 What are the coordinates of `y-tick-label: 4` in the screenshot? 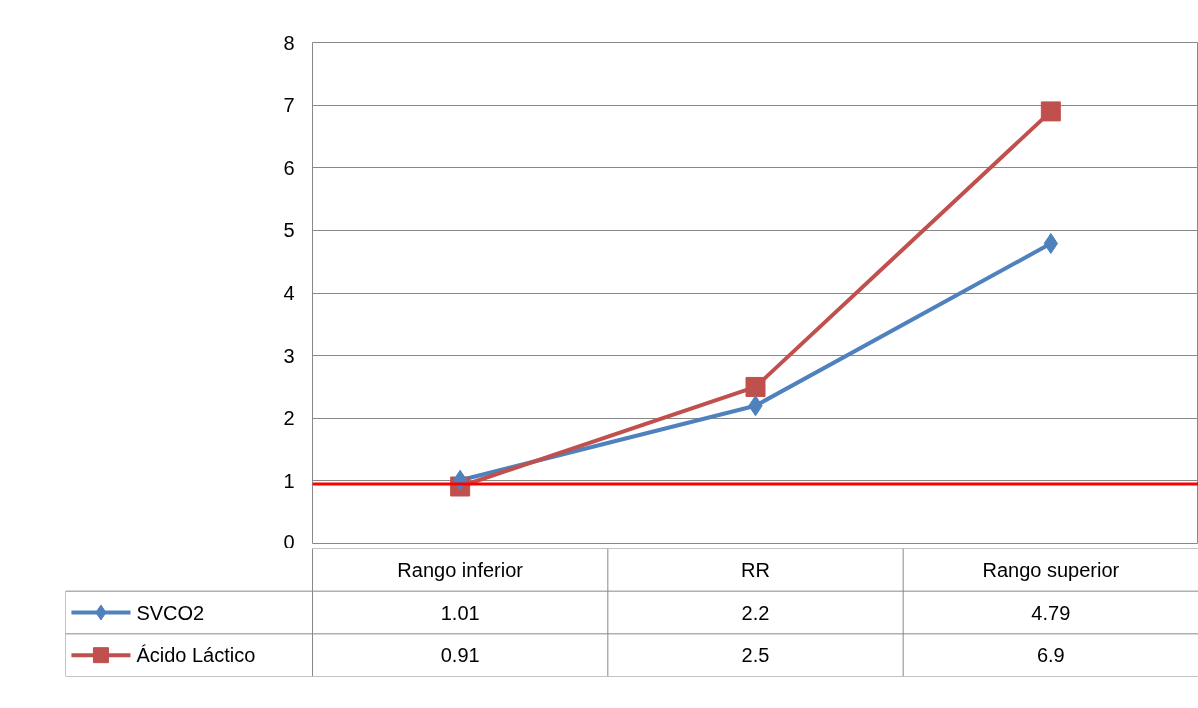 It's located at (289, 293).